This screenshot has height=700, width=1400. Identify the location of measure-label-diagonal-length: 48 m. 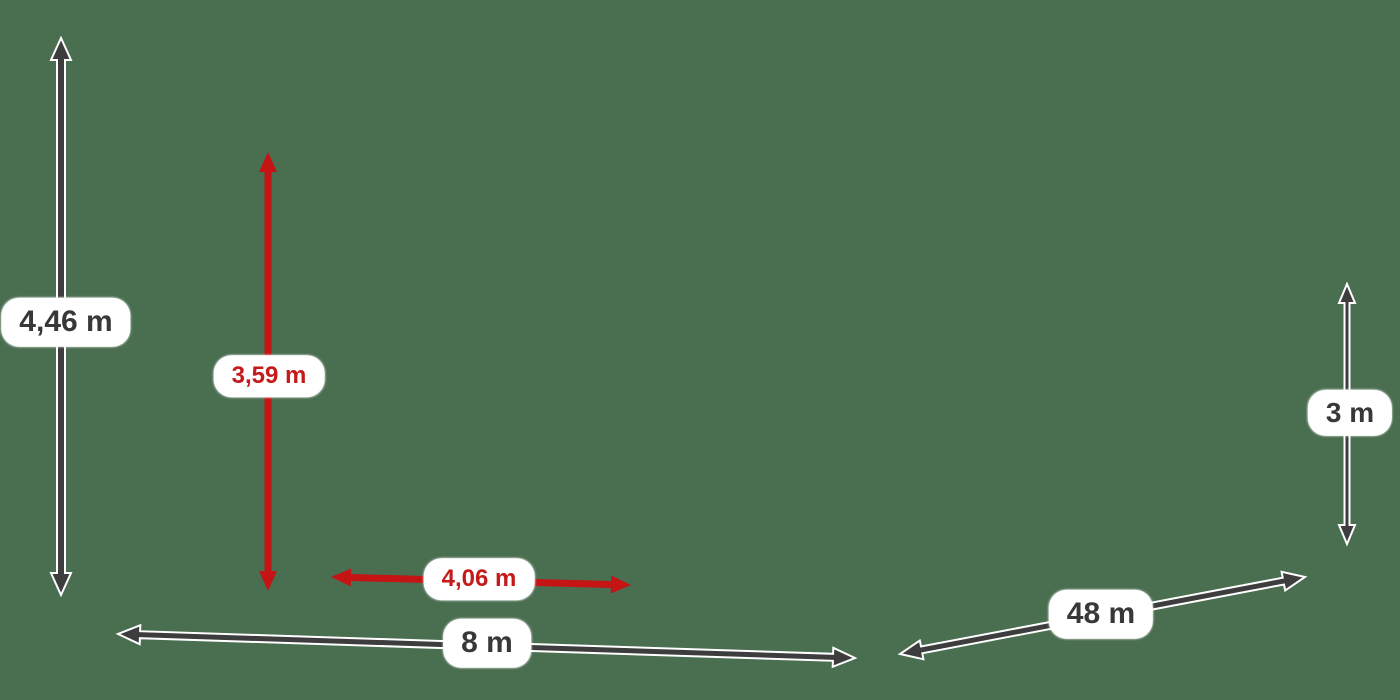
(1101, 614).